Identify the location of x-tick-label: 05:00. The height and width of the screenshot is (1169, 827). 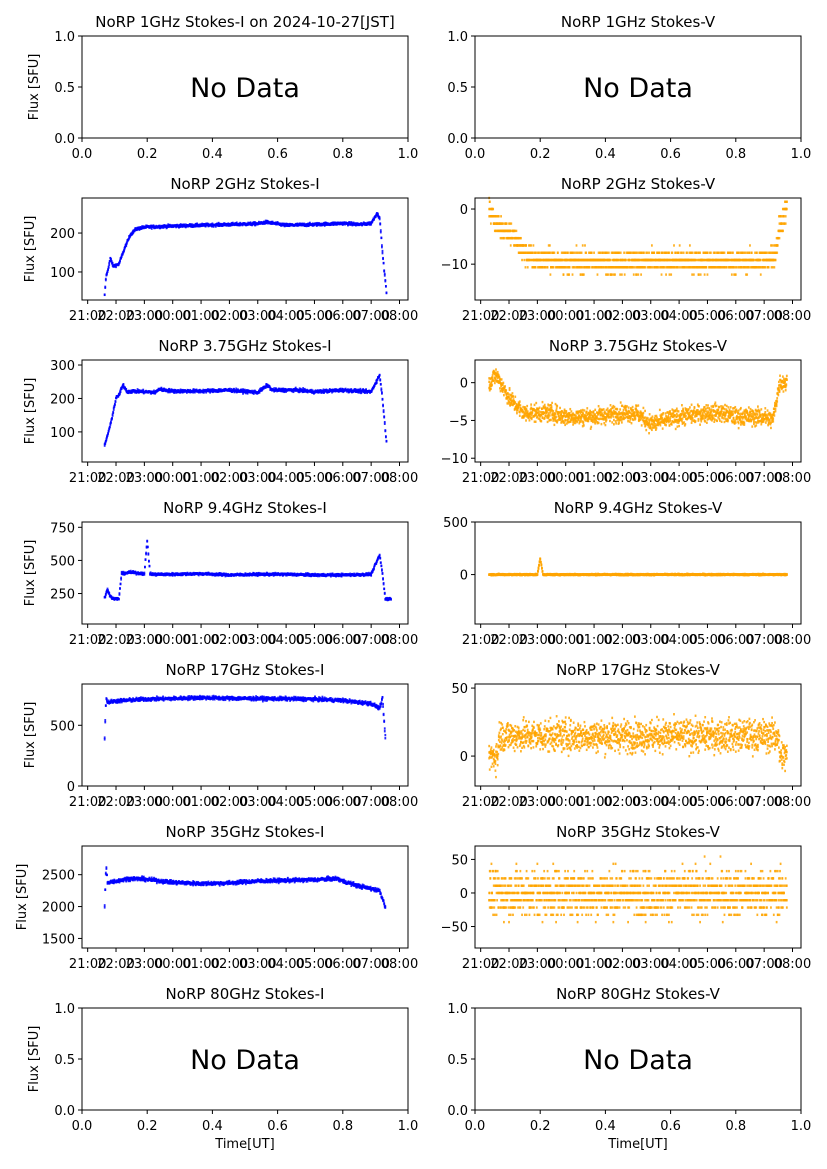
(314, 316).